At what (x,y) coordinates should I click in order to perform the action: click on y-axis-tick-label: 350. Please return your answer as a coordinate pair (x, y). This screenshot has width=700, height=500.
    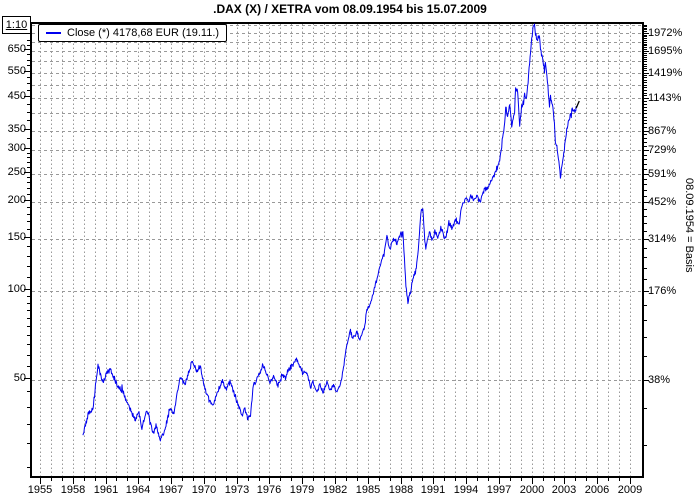
    Looking at the image, I should click on (16, 129).